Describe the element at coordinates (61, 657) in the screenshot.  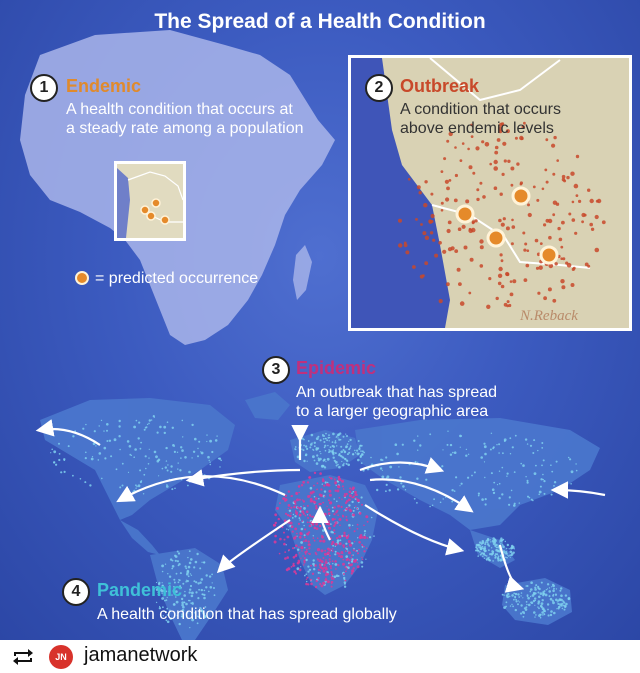
I see `avatar: JN` at that location.